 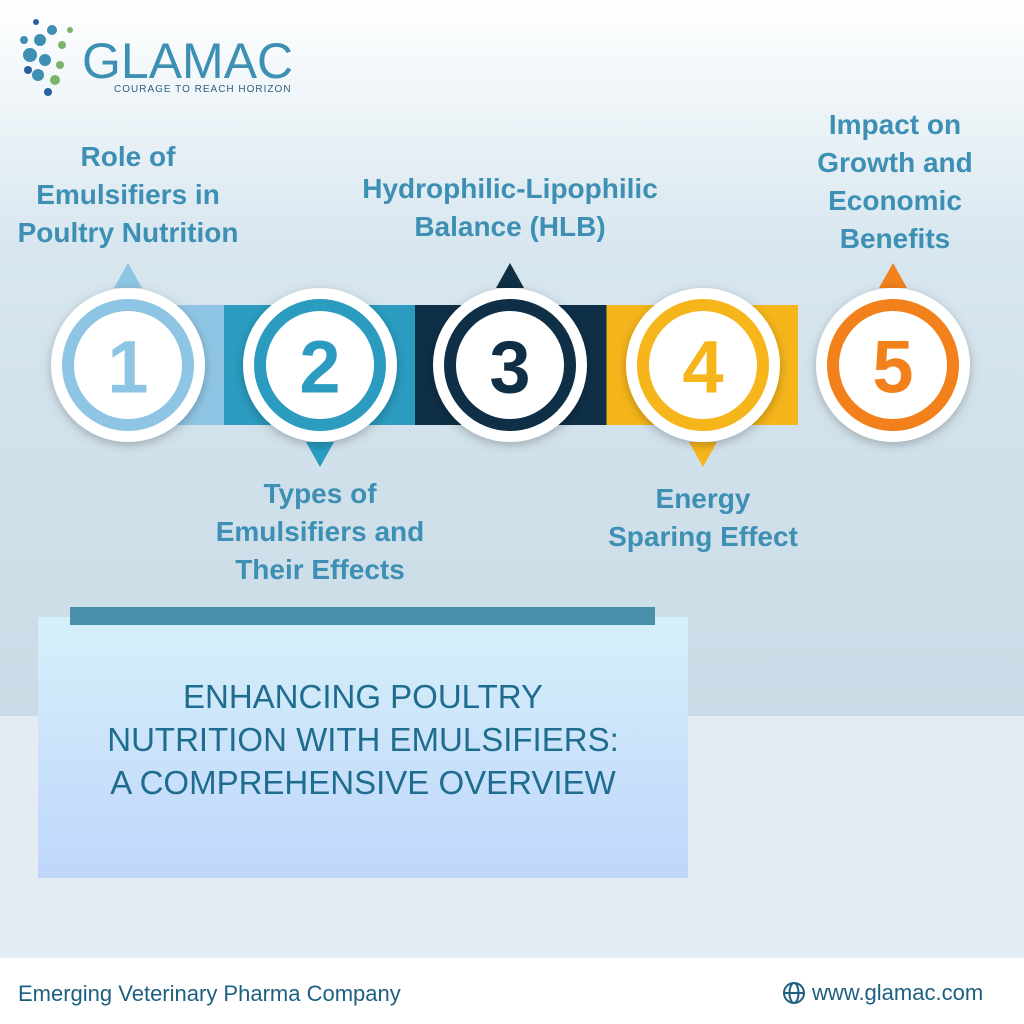 I want to click on footer-bar, so click(x=512, y=991).